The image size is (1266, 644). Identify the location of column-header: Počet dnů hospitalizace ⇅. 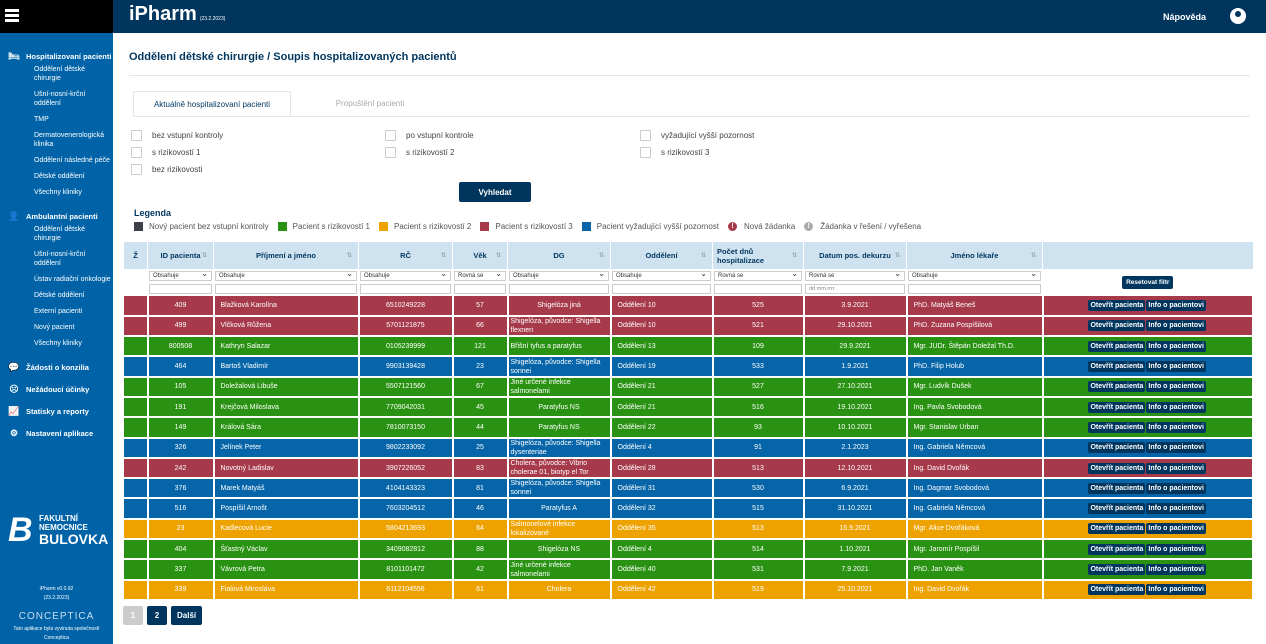
(758, 255).